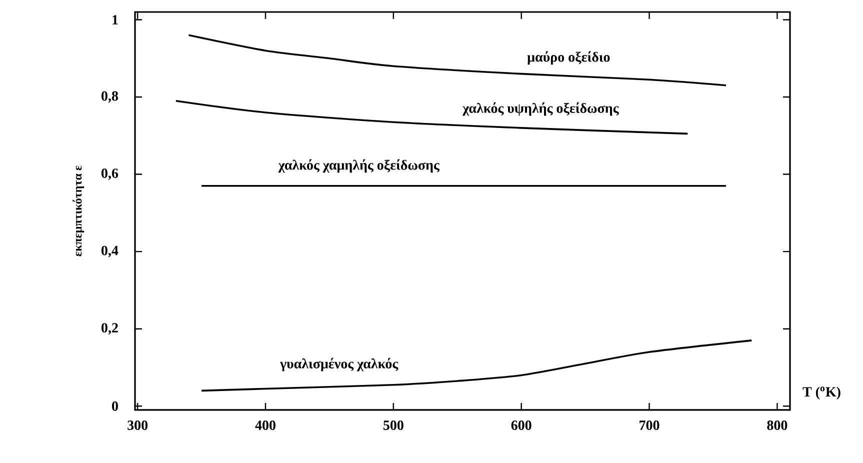 The width and height of the screenshot is (863, 463). What do you see at coordinates (110, 97) in the screenshot?
I see `y-tick-label: 0,8` at bounding box center [110, 97].